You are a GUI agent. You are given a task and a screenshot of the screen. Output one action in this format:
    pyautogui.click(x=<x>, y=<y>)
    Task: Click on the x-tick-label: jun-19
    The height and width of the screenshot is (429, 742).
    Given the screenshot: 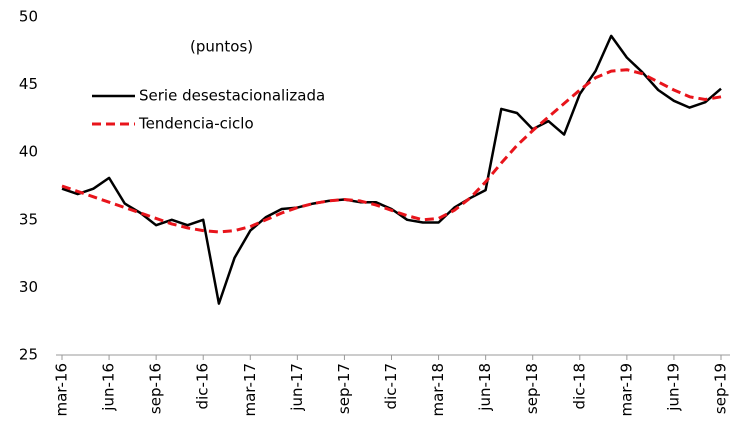 What is the action you would take?
    pyautogui.click(x=673, y=387)
    